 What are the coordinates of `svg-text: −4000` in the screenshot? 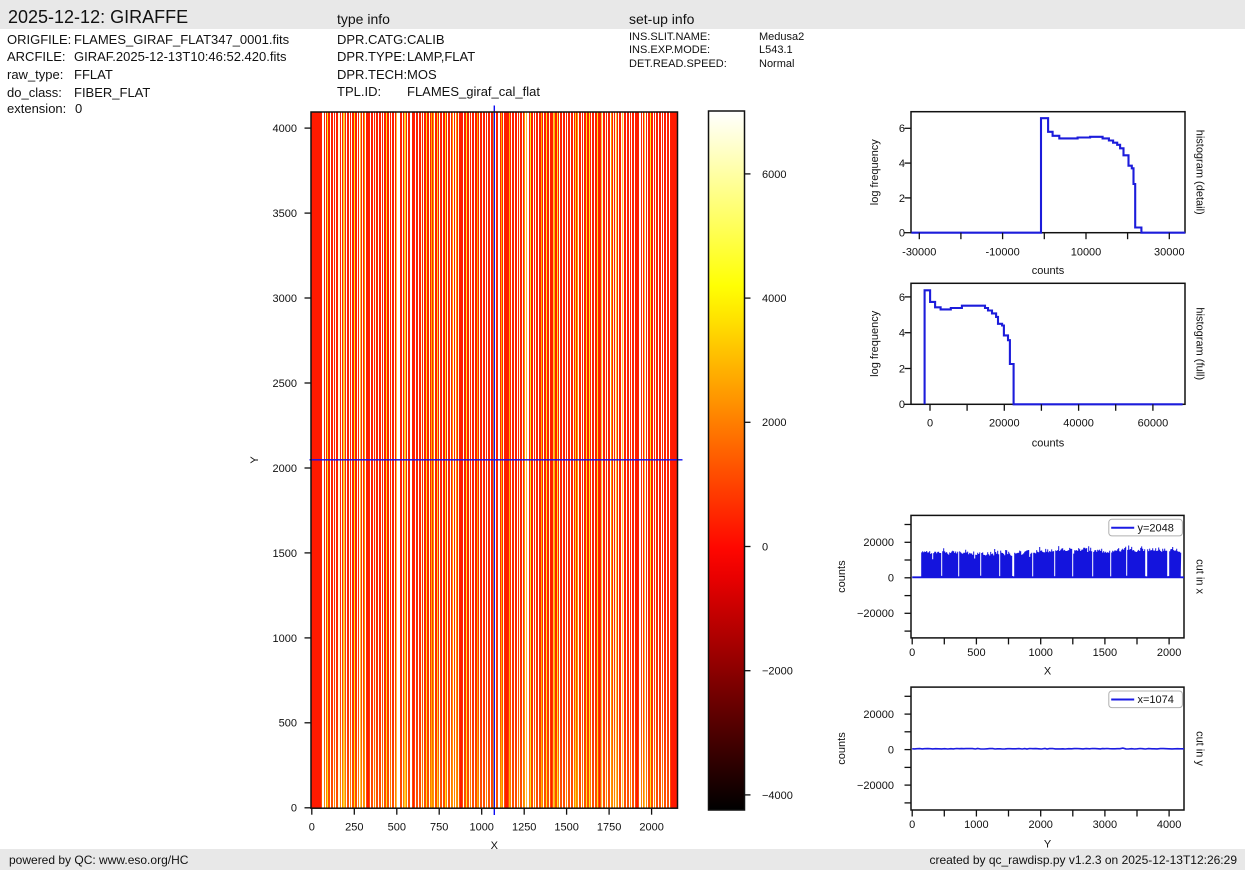 It's located at (777, 796).